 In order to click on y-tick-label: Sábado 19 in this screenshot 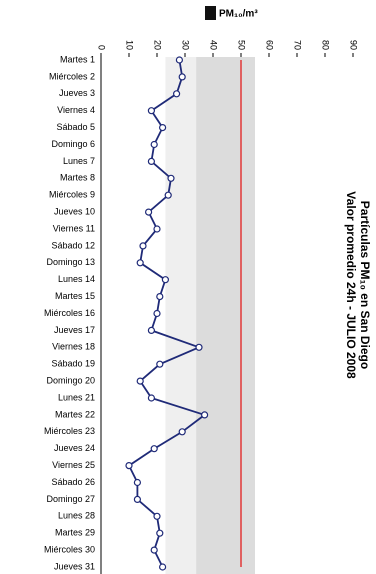, I will do `click(73, 364)`.